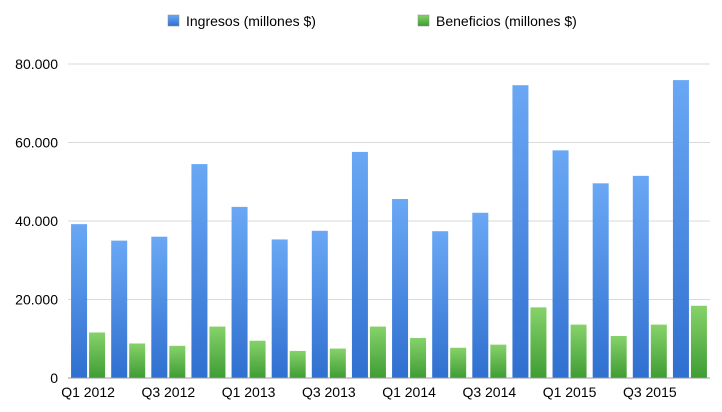 Image resolution: width=722 pixels, height=412 pixels. What do you see at coordinates (418, 357) in the screenshot?
I see `bar-beneficios-q1-2014` at bounding box center [418, 357].